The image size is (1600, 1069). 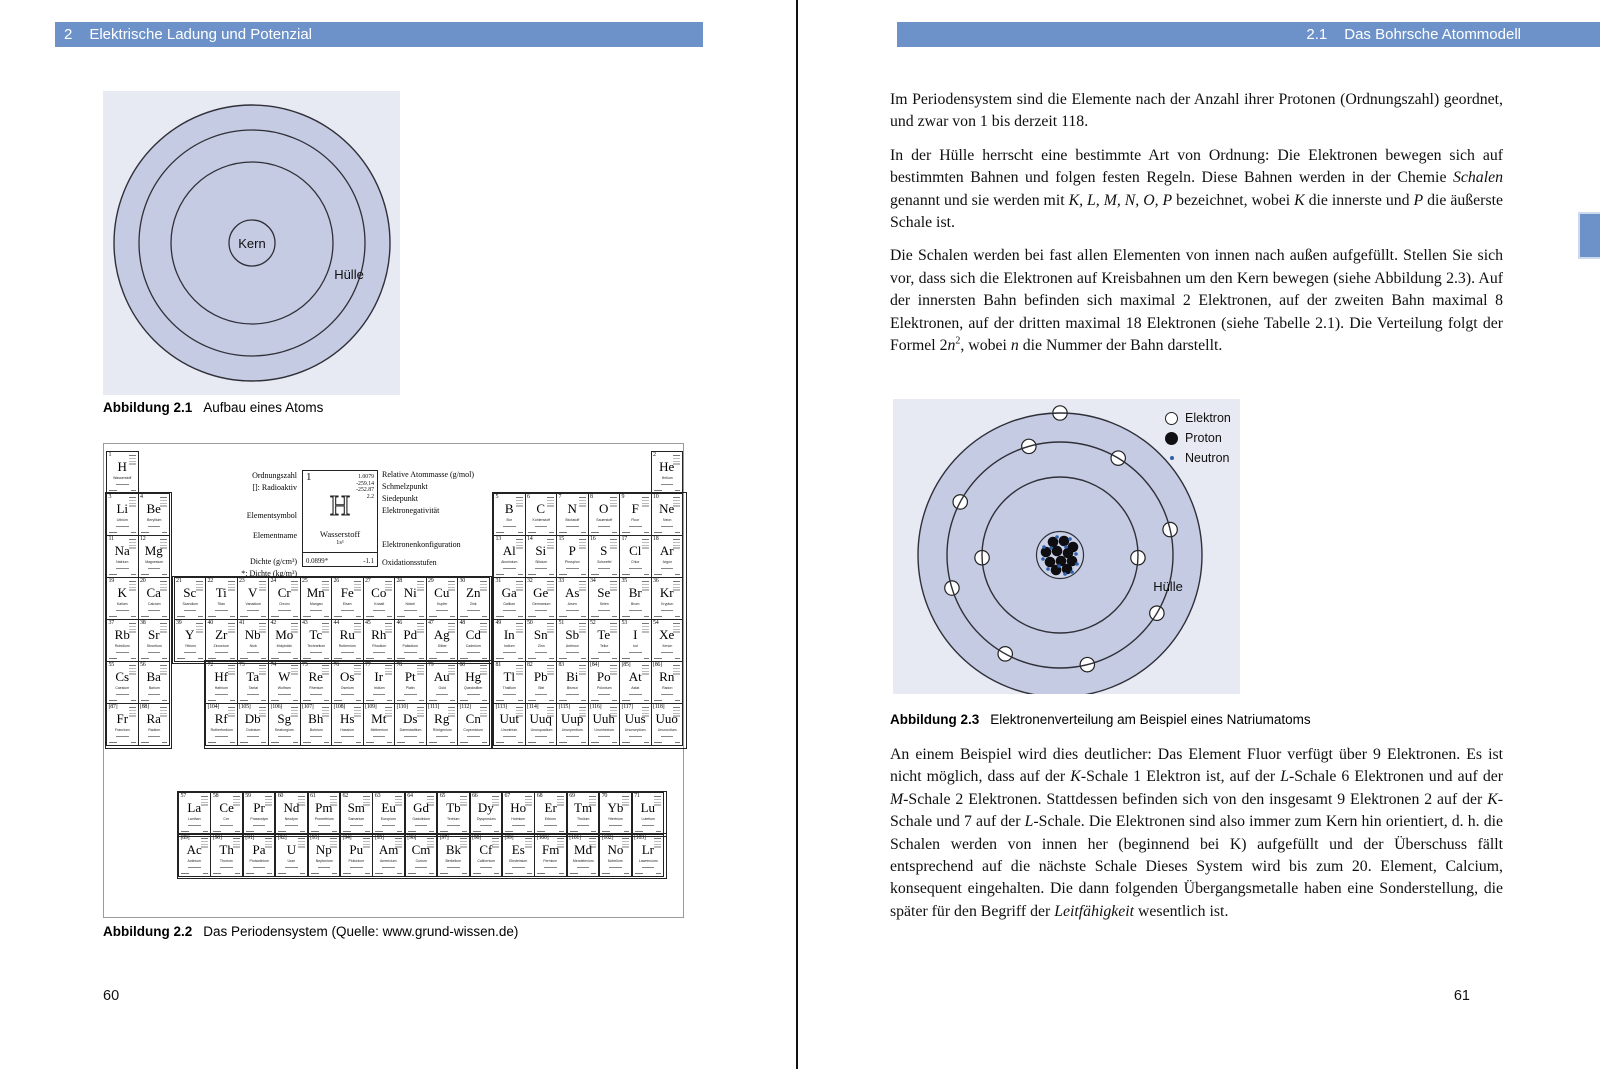 What do you see at coordinates (399, 665) in the screenshot?
I see `element-number: 78` at bounding box center [399, 665].